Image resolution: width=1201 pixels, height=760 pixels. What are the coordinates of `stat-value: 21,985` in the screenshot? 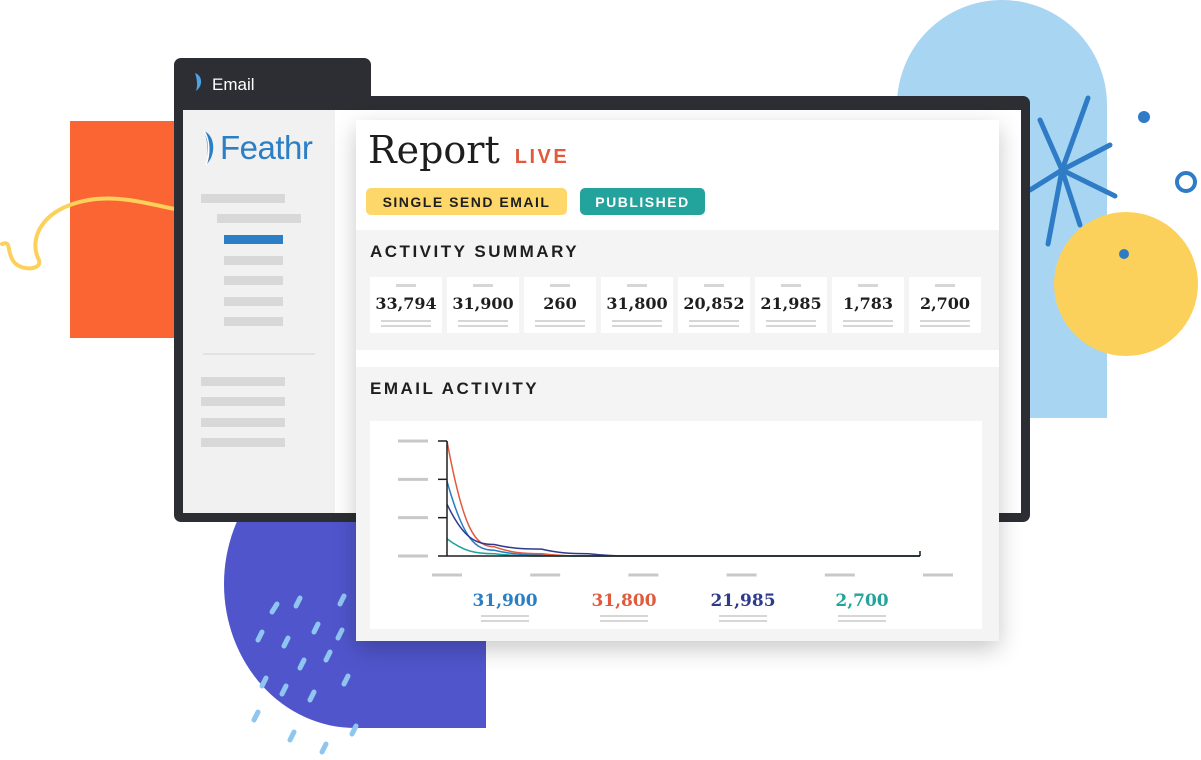 It's located at (791, 303).